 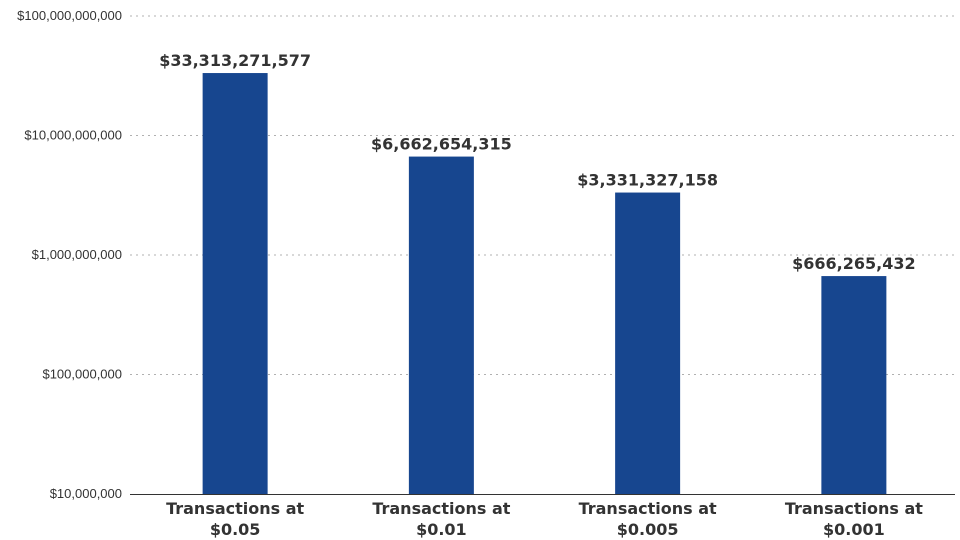 I want to click on y-tick-label: $100,000,000,000, so click(x=69, y=15).